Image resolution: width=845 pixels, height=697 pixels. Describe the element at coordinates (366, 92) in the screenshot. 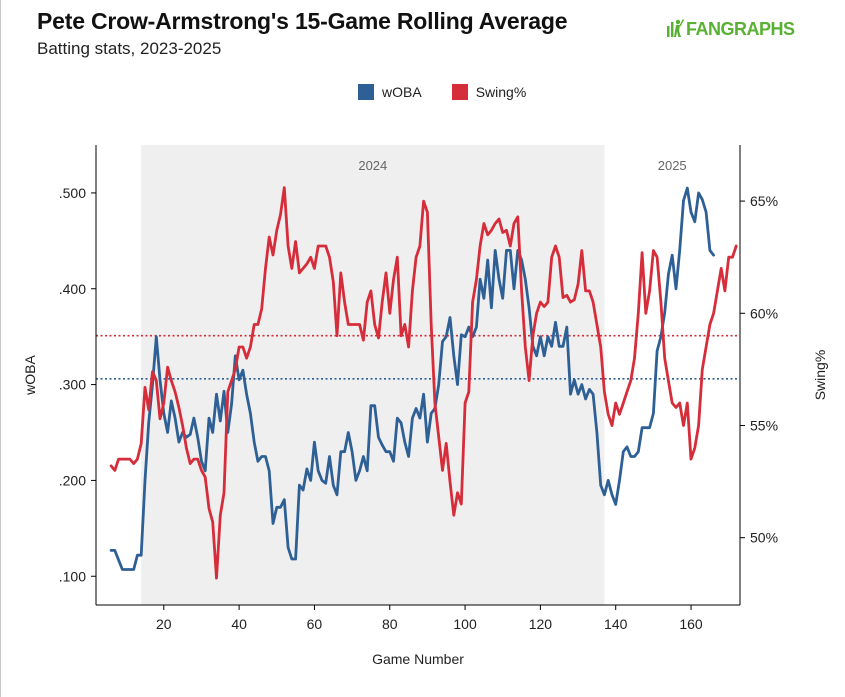

I see `legend-swatch-woba` at that location.